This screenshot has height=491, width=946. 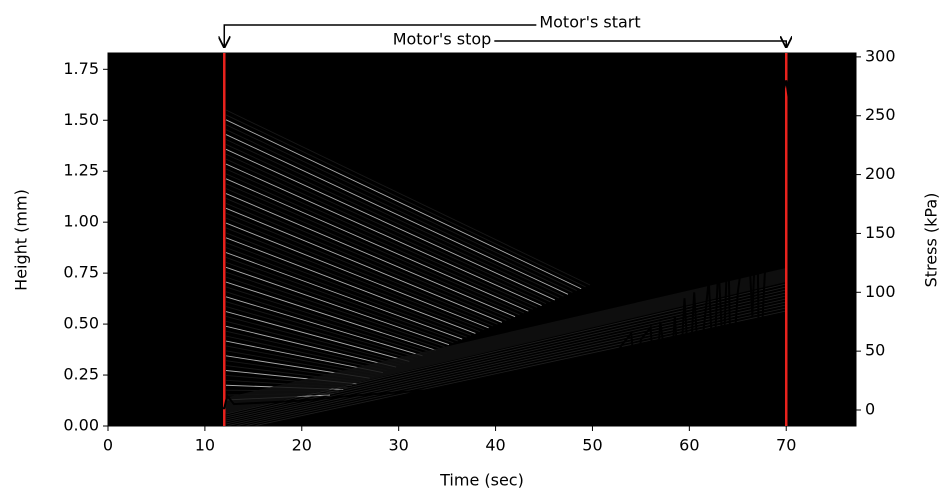 What do you see at coordinates (442, 39) in the screenshot?
I see `annotation-text: Motor's stop` at bounding box center [442, 39].